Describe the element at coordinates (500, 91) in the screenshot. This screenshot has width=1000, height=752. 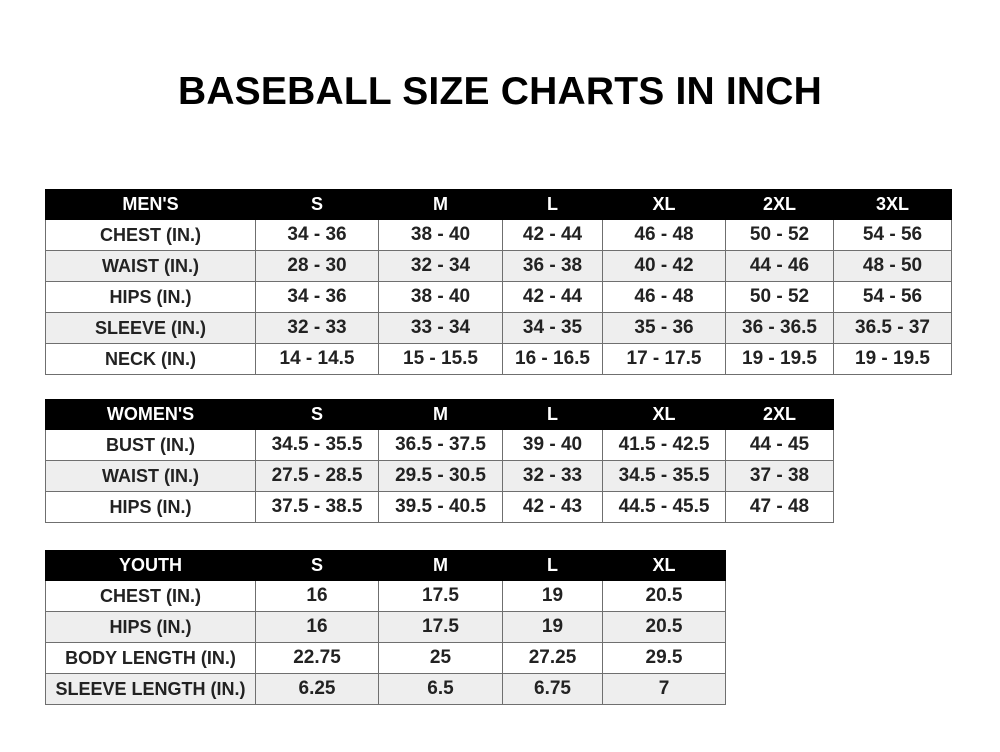
I see `page-title: BASEBALL SIZE CHARTS IN INCH` at that location.